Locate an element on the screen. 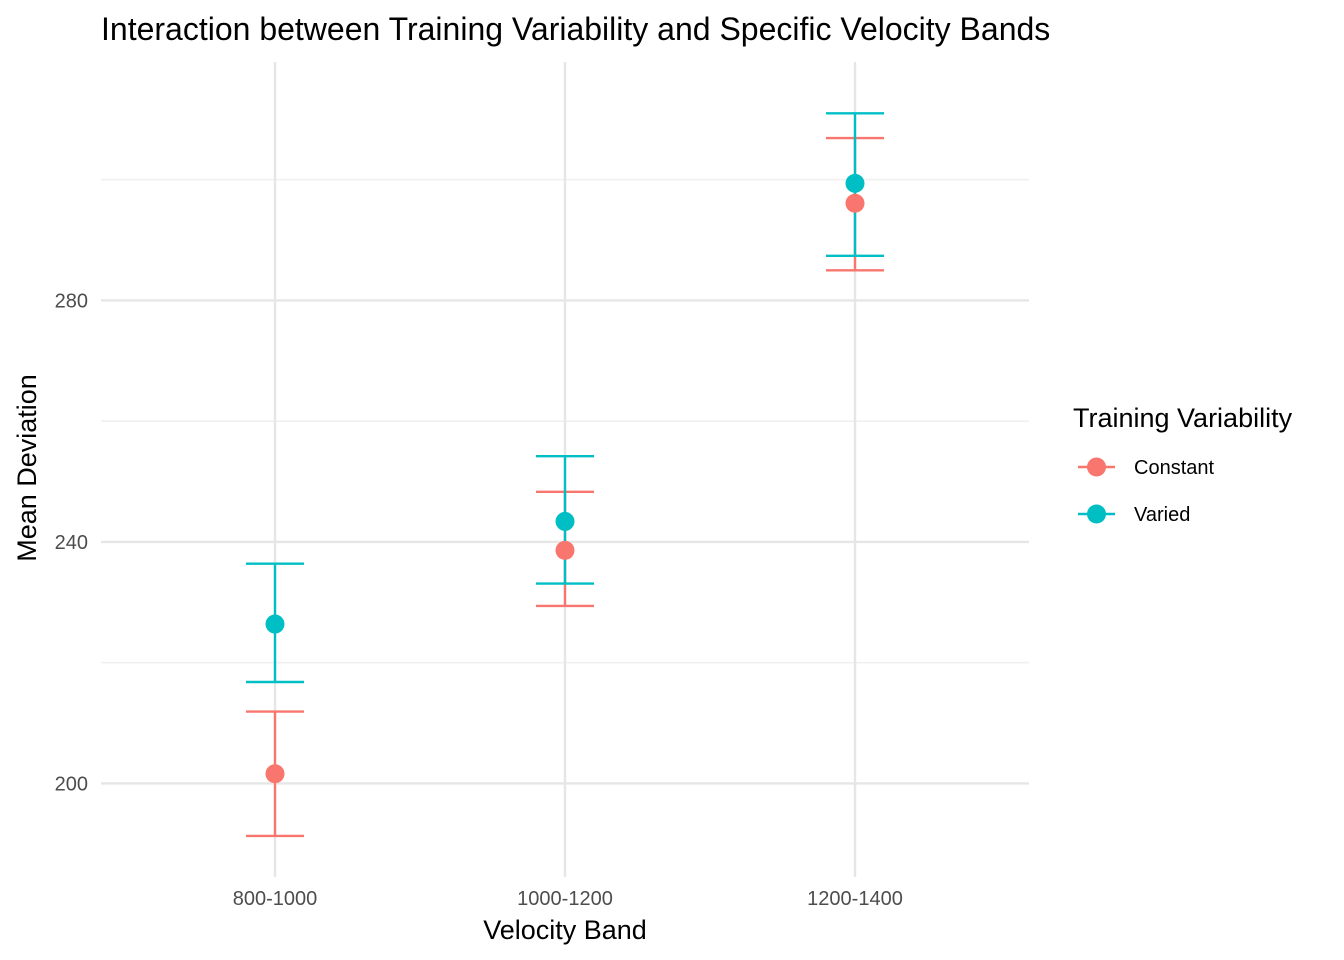 Image resolution: width=1344 pixels, height=960 pixels. y-tick-label: 240 is located at coordinates (71, 543).